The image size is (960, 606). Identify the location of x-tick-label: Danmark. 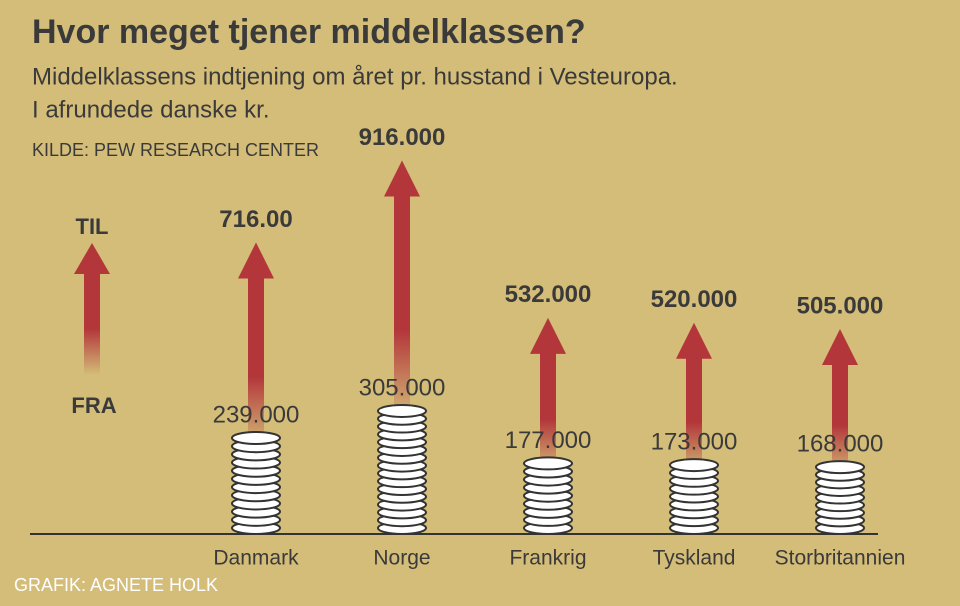
(256, 558).